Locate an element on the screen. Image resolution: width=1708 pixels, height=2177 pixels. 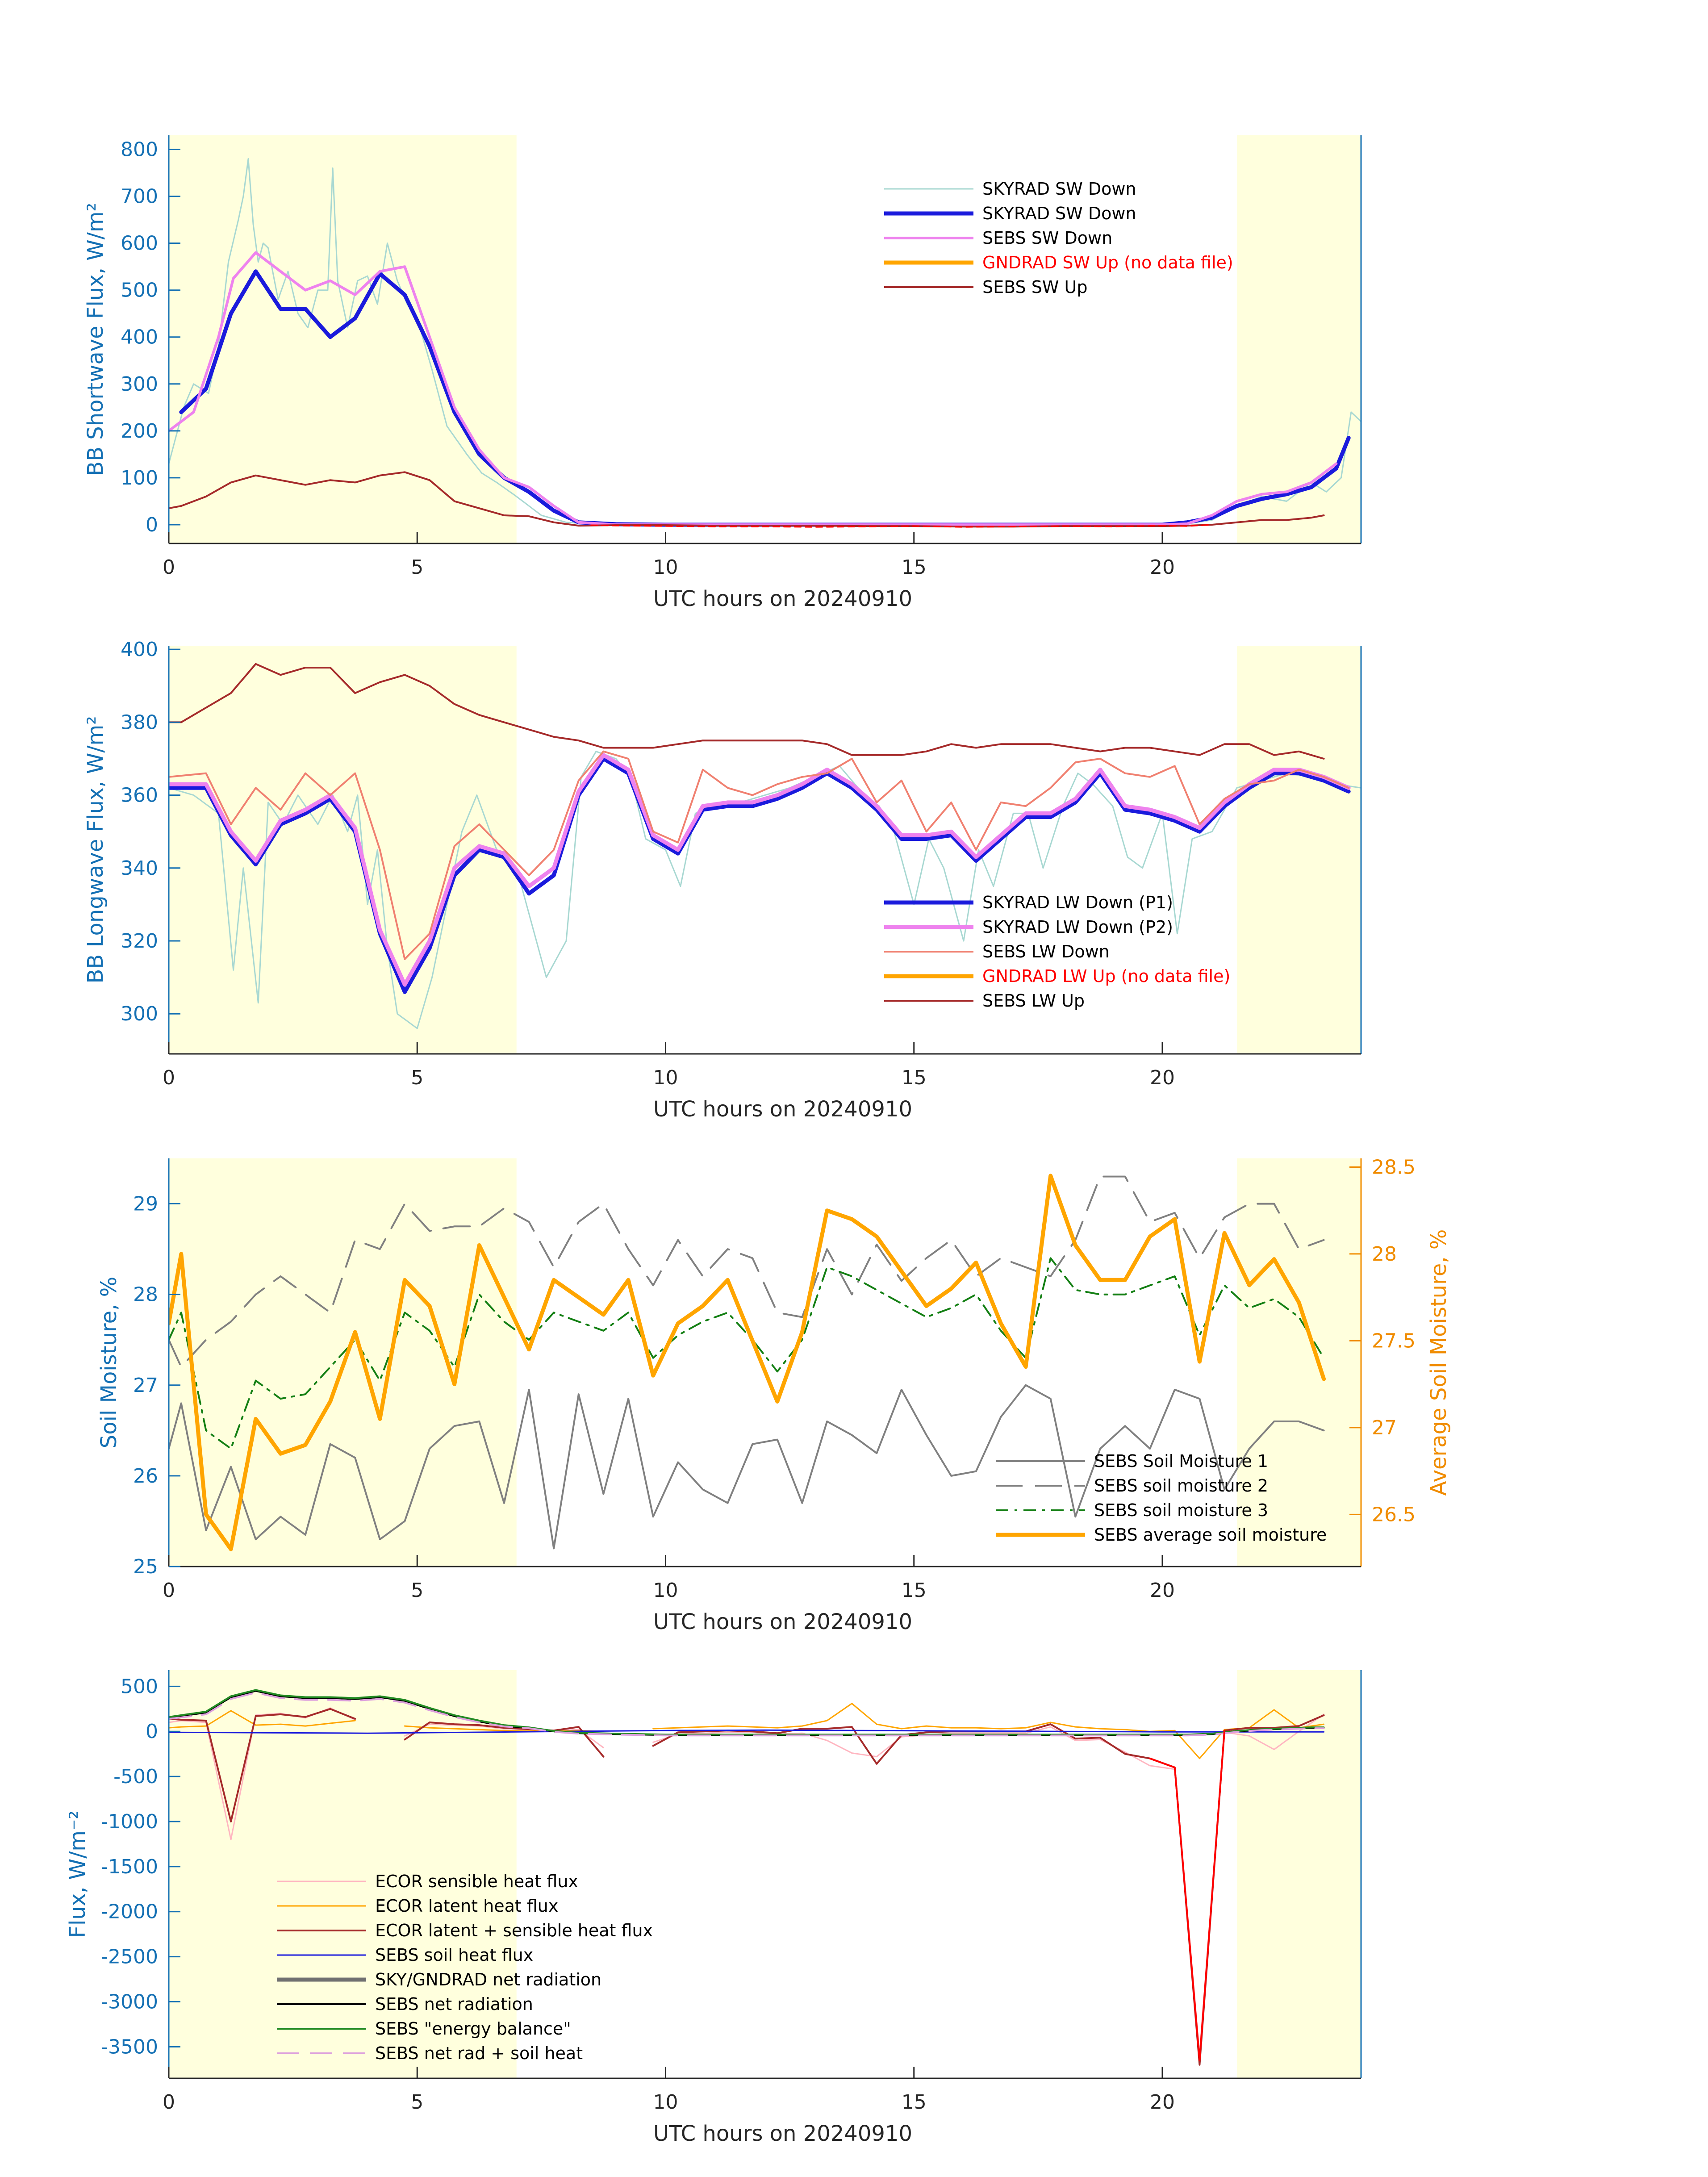
legend-label: SEBS soil moisture 3 is located at coordinates (1181, 1510).